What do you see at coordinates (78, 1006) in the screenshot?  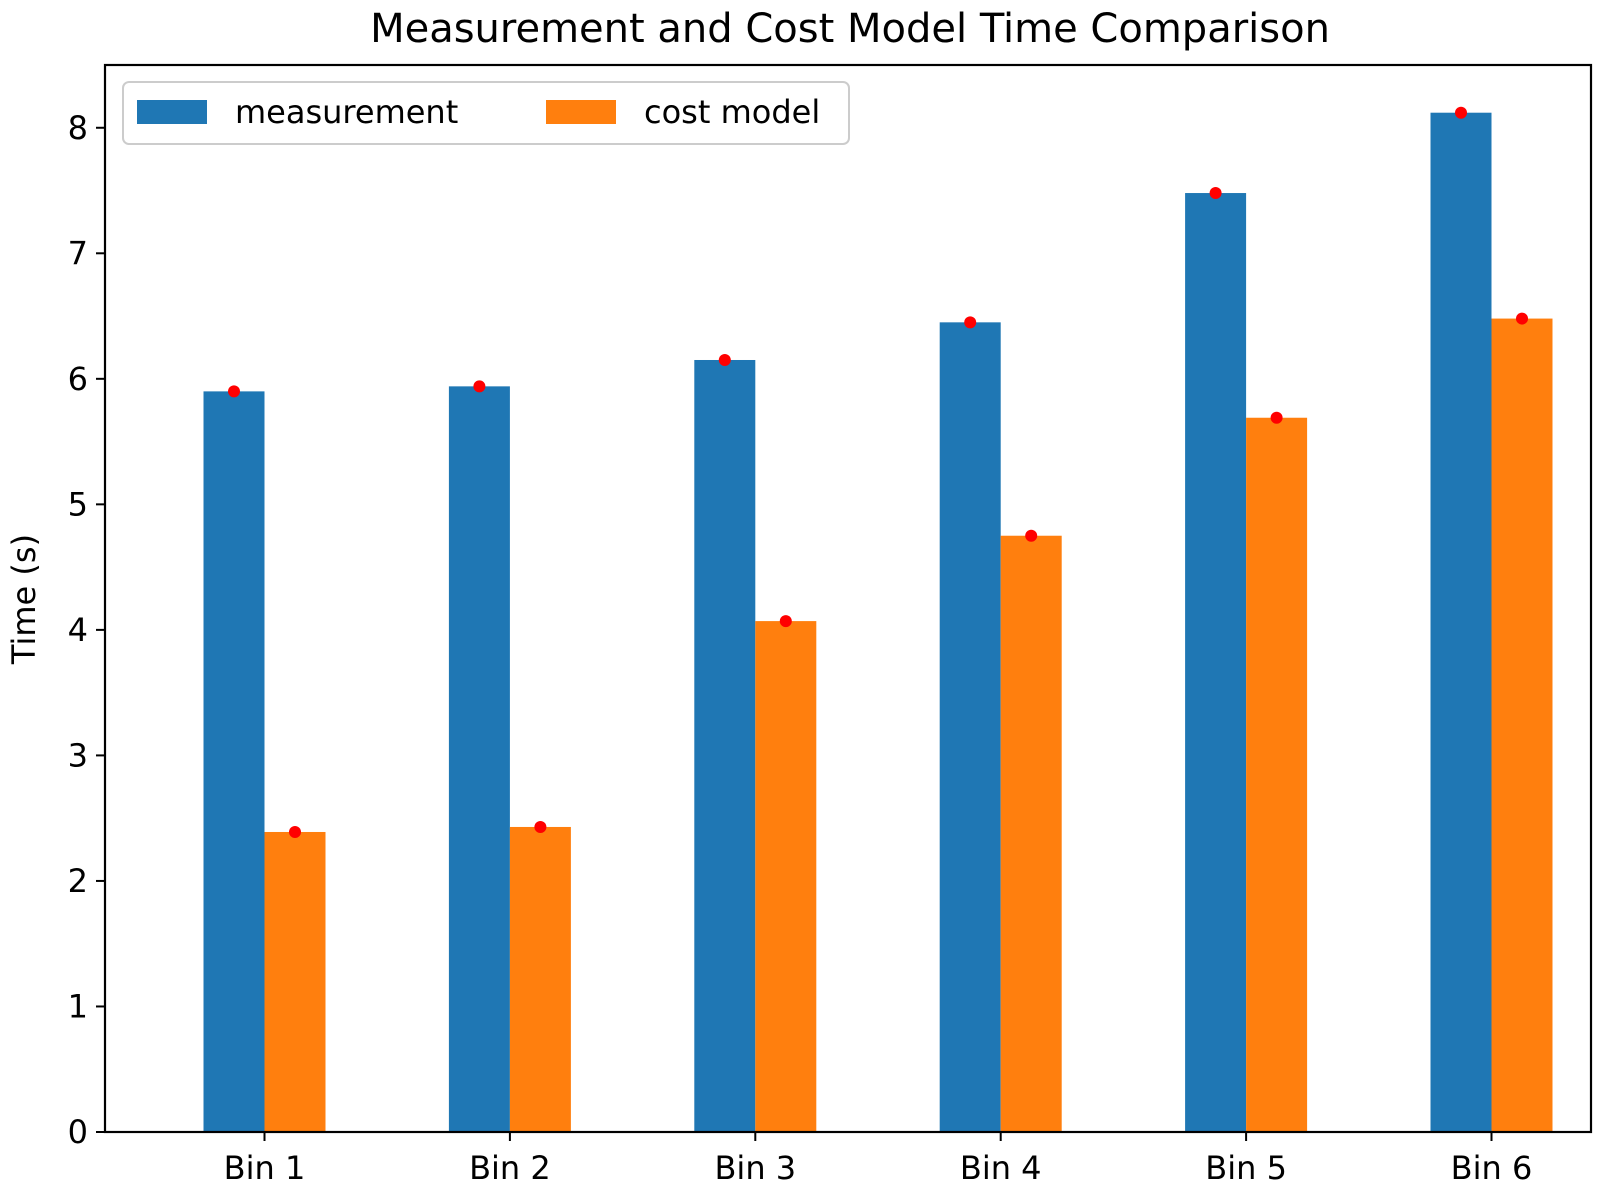 I see `y-tick-label: 1` at bounding box center [78, 1006].